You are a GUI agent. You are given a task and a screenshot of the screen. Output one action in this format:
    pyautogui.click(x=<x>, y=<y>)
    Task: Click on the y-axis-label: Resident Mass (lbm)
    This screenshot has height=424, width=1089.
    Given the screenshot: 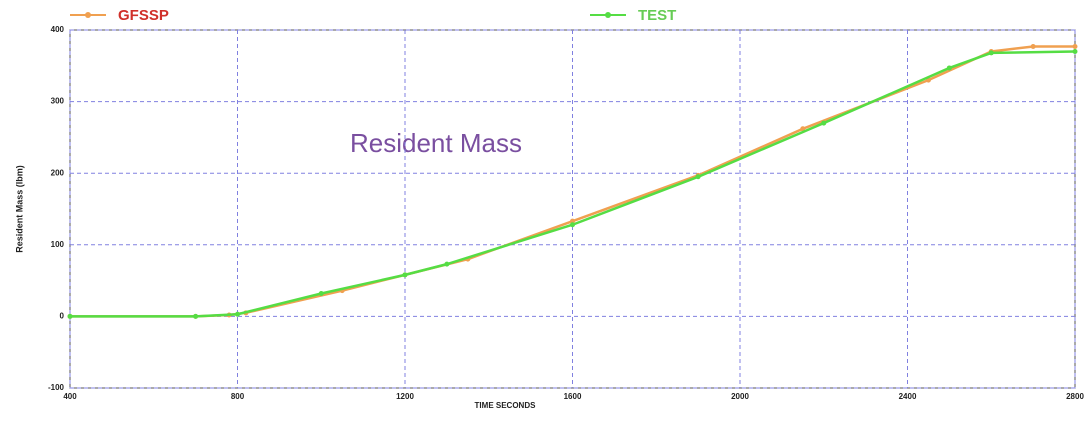 What is the action you would take?
    pyautogui.click(x=19, y=209)
    